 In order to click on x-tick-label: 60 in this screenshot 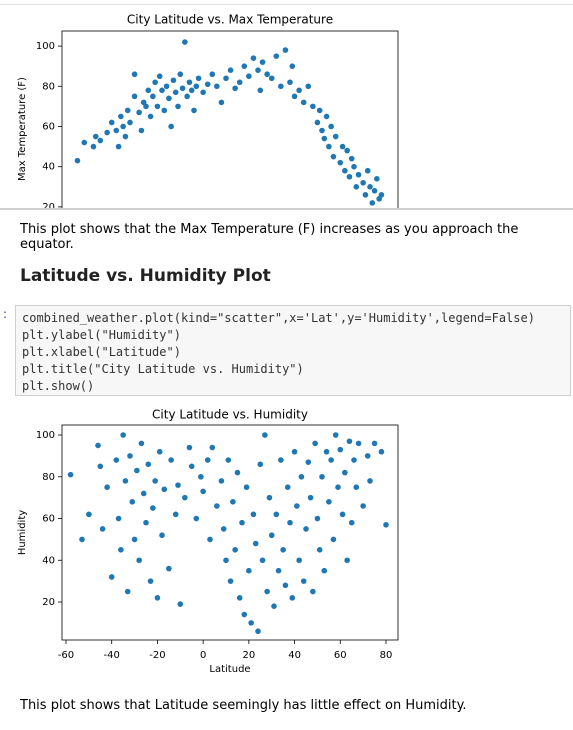, I will do `click(340, 655)`.